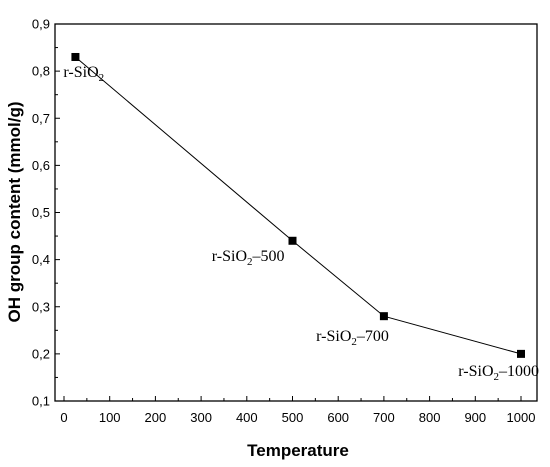  What do you see at coordinates (338, 417) in the screenshot?
I see `x-tick-label: 600` at bounding box center [338, 417].